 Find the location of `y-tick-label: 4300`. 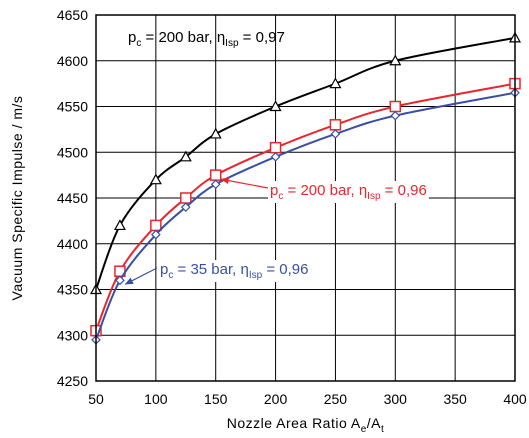

y-tick-label: 4300 is located at coordinates (72, 335).